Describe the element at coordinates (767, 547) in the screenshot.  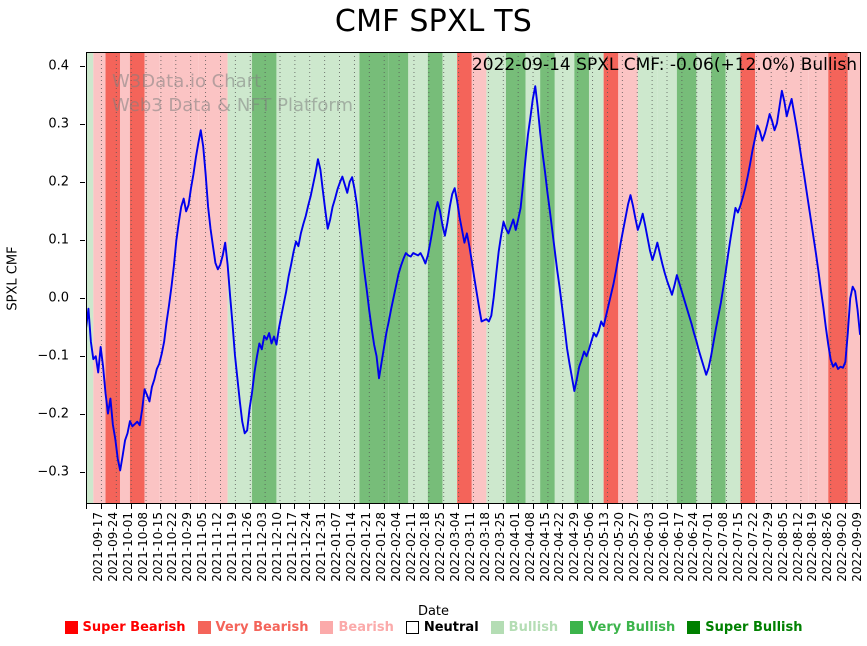
I see `x-tick-label: 2022-07-29` at that location.